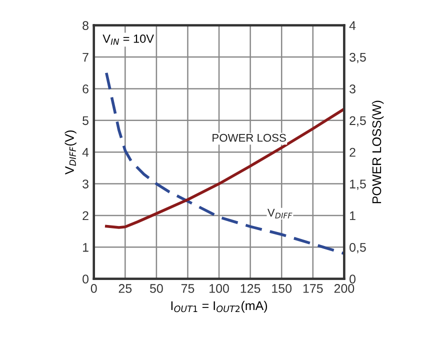 The width and height of the screenshot is (447, 338). What do you see at coordinates (249, 138) in the screenshot?
I see `series-label: POWER LOSS` at bounding box center [249, 138].